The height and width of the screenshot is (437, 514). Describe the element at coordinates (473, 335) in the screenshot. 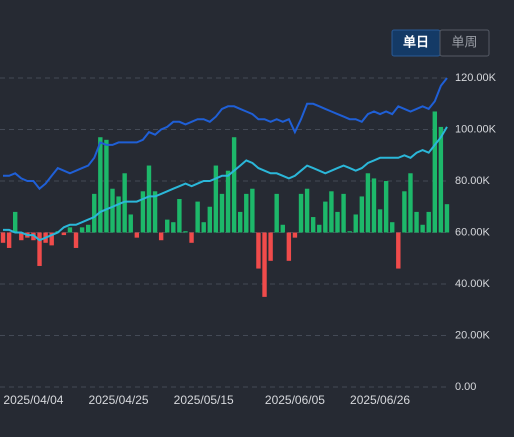

I see `y-tick-label: 20.00K` at that location.